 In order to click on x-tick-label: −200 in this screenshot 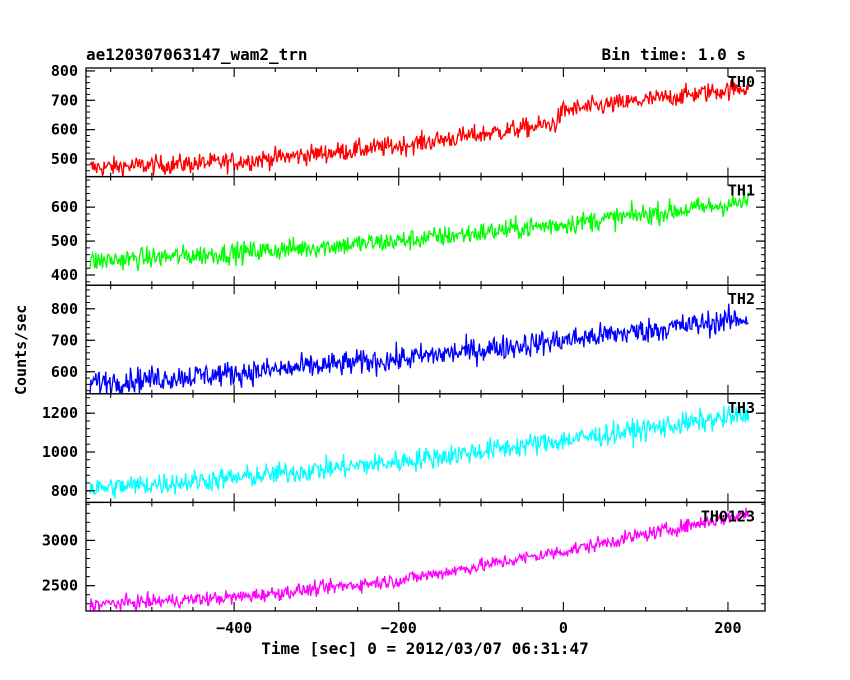, I will do `click(399, 628)`.